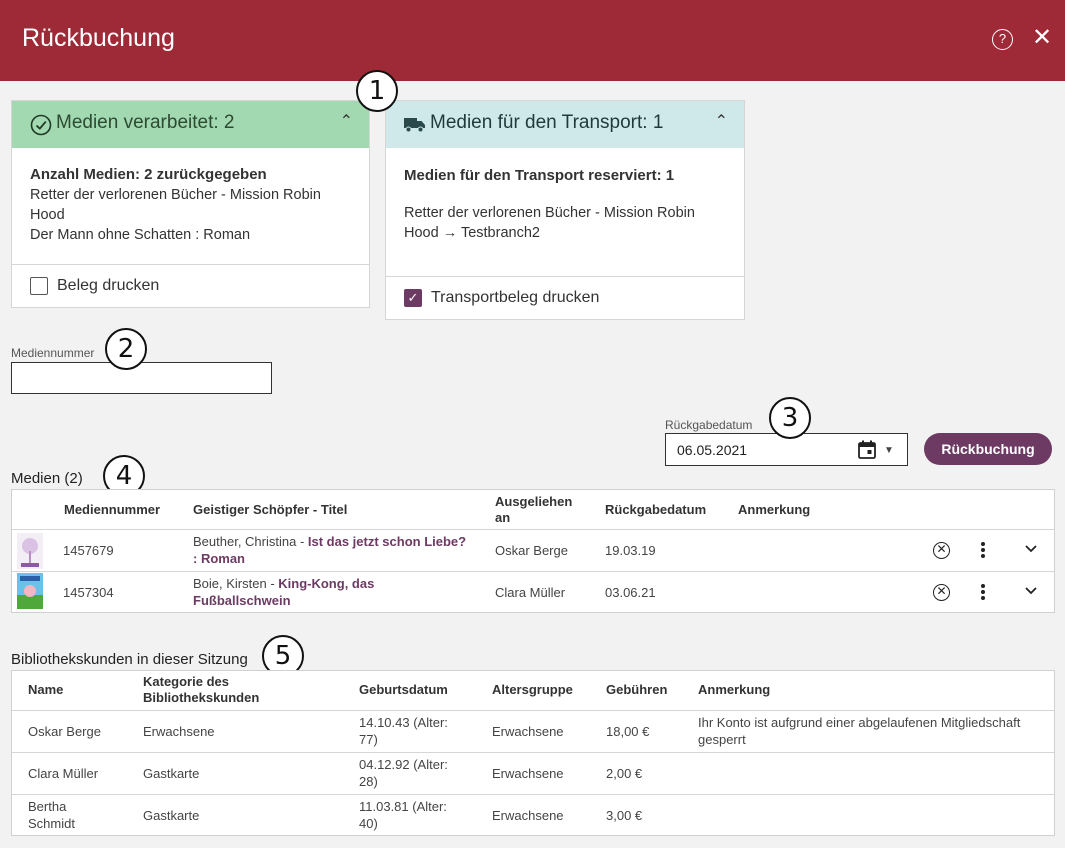 Image resolution: width=1065 pixels, height=848 pixels. Describe the element at coordinates (532, 40) in the screenshot. I see `dialog-header: Rückbuchung ? ✕` at that location.